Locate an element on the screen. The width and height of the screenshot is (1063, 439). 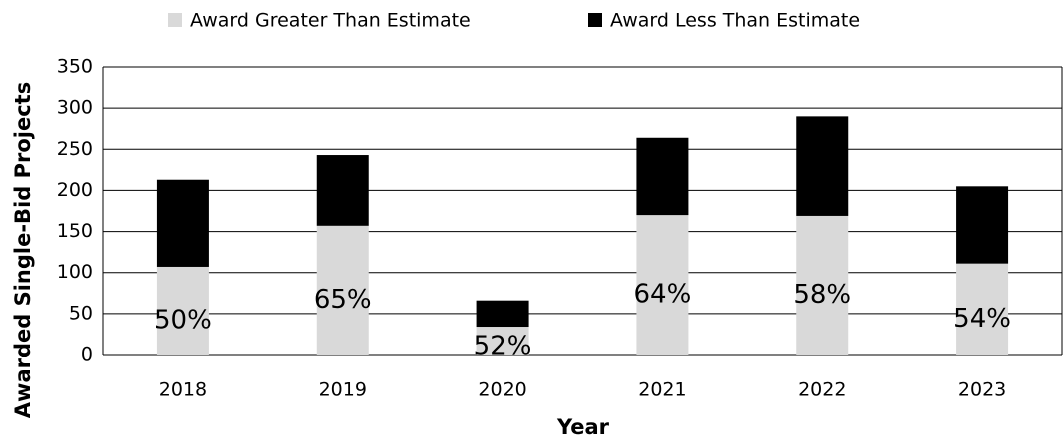
legend-label: Award Less Than Estimate is located at coordinates (735, 21).